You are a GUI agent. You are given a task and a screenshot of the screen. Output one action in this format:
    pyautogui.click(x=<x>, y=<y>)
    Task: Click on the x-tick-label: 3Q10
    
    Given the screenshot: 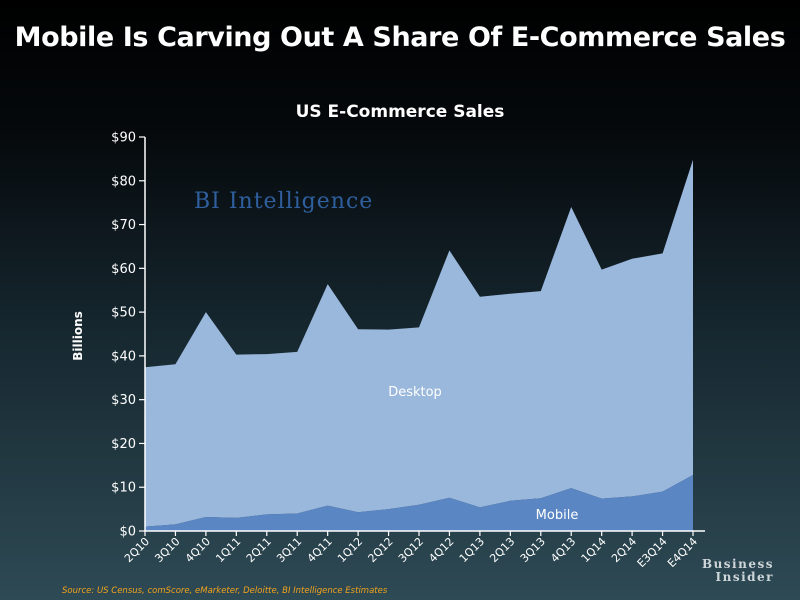 What is the action you would take?
    pyautogui.click(x=167, y=550)
    